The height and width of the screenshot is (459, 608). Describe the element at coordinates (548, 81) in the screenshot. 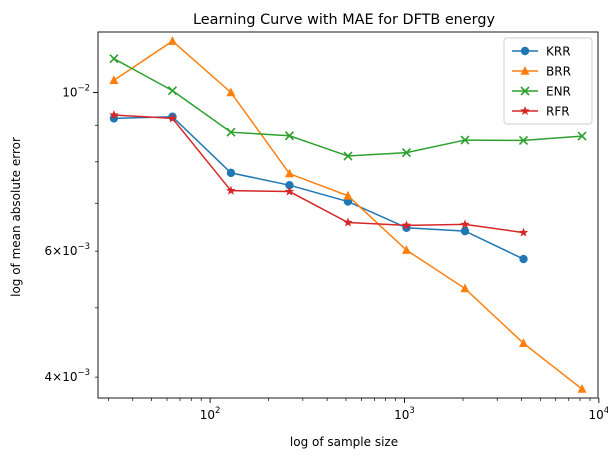

I see `legend-box` at that location.